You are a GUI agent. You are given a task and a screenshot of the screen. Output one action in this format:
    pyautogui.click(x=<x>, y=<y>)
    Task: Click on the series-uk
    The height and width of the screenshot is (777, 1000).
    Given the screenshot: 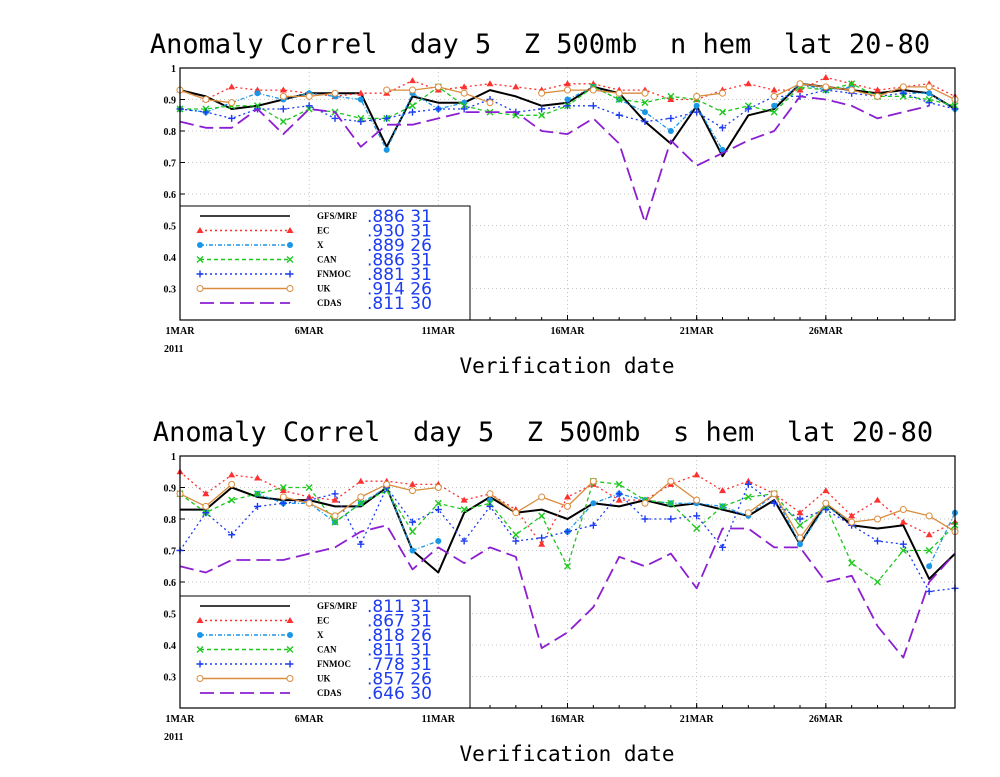 What is the action you would take?
    pyautogui.click(x=567, y=93)
    